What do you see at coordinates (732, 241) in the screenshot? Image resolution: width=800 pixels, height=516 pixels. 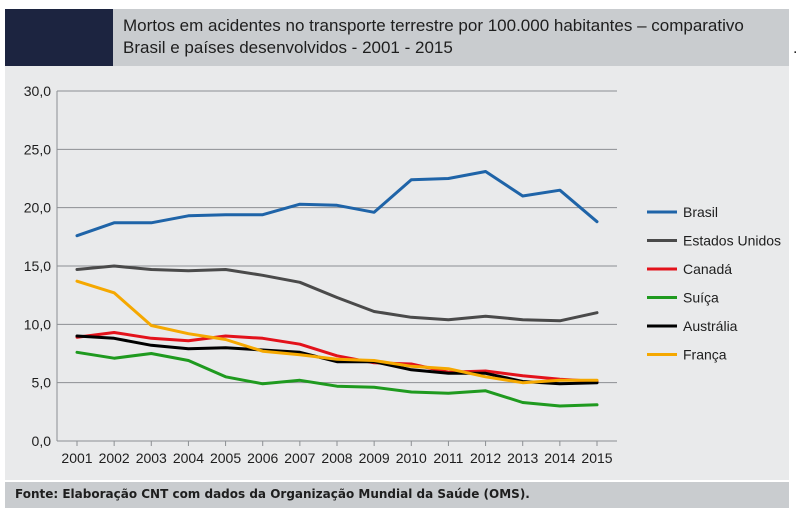 I see `legend-label: Estados Unidos` at bounding box center [732, 241].